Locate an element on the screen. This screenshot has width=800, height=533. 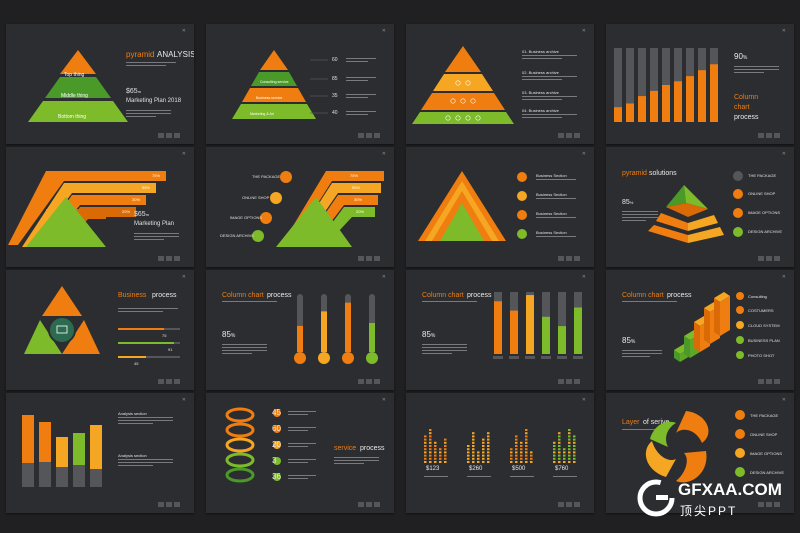
bar-chart is located at coordinates (62, 451).